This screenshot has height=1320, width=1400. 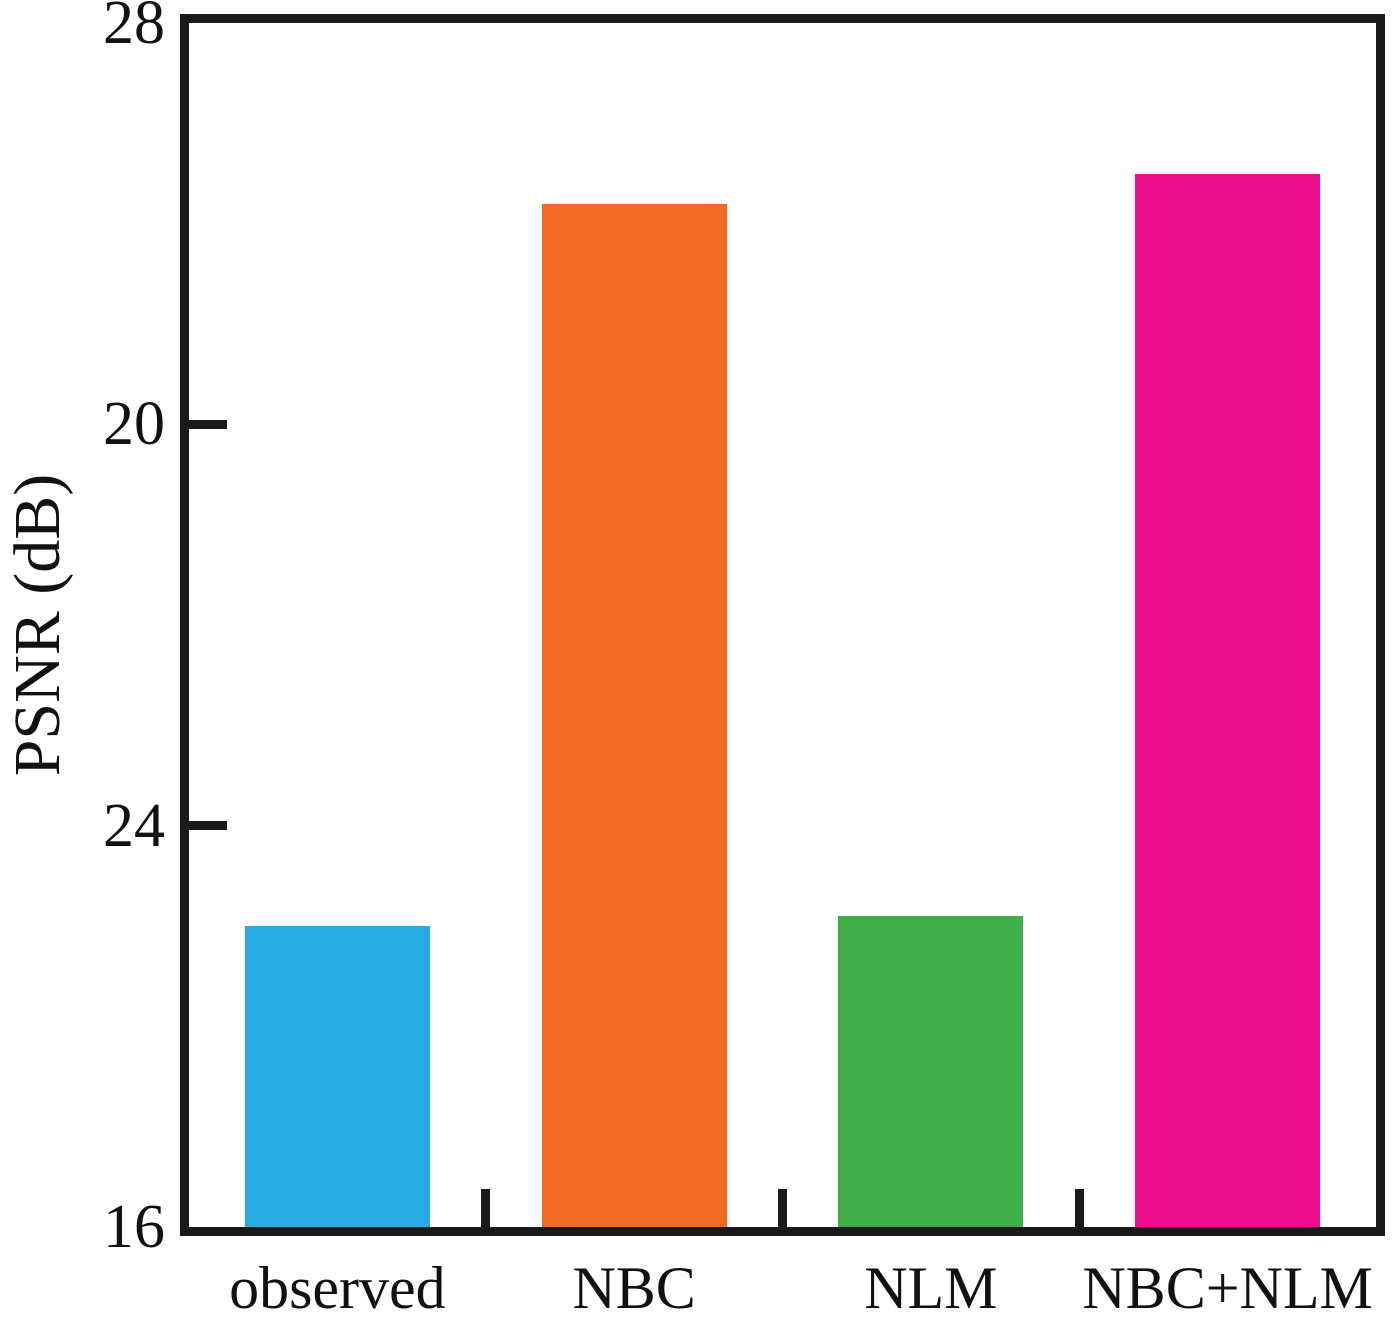 I want to click on bar-nbc-nlm, so click(x=1228, y=700).